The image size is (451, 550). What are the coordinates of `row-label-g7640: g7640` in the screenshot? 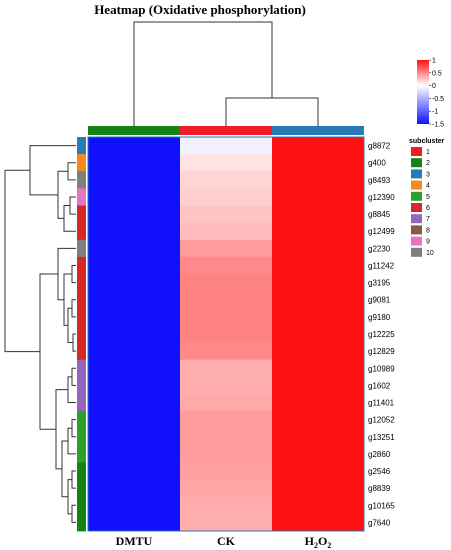 It's located at (379, 522).